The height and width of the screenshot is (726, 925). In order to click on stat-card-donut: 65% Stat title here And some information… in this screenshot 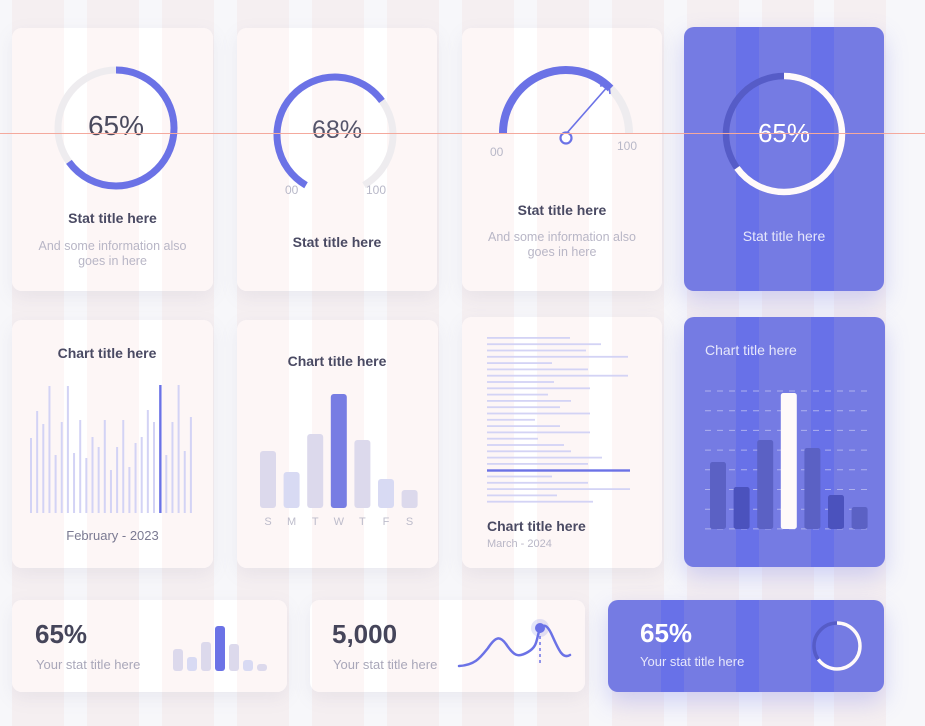, I will do `click(112, 159)`.